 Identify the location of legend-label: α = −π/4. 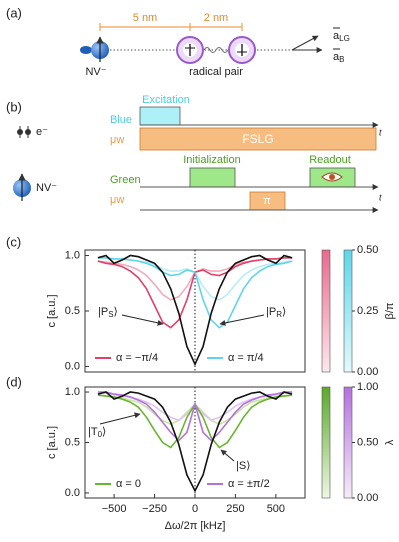
(137, 358).